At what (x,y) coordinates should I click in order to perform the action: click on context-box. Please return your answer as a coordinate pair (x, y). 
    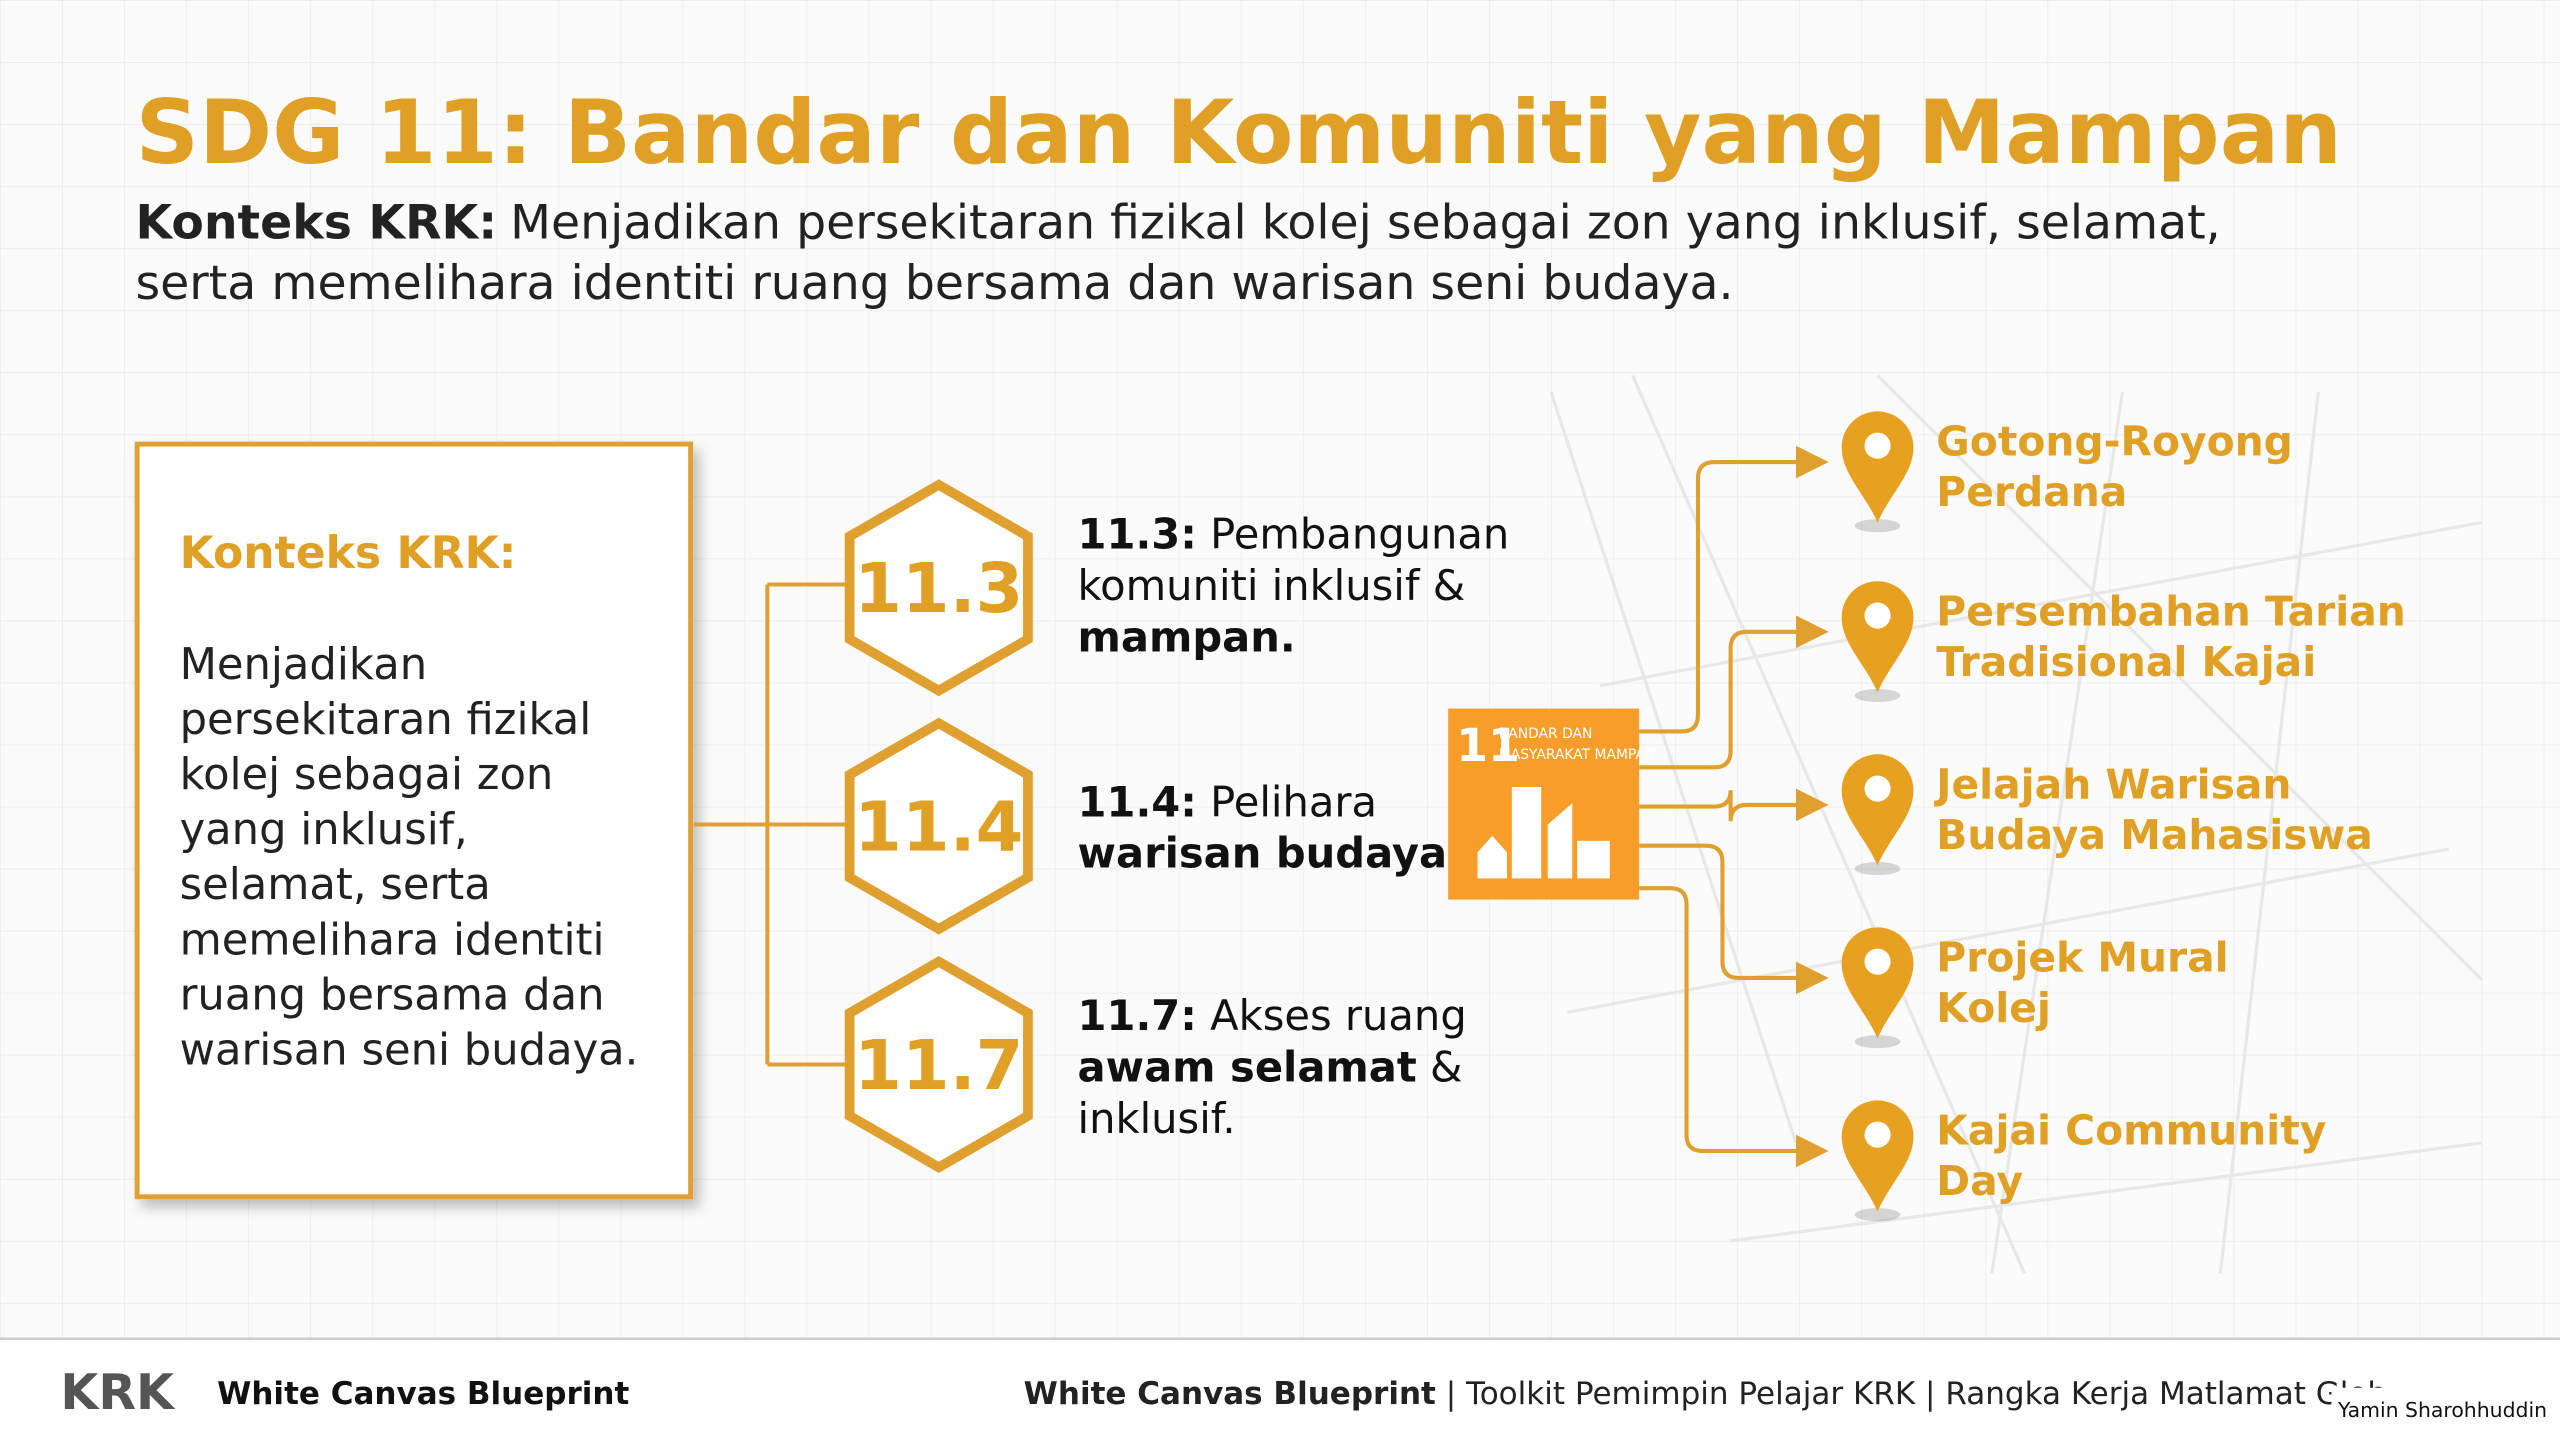
    Looking at the image, I should click on (414, 820).